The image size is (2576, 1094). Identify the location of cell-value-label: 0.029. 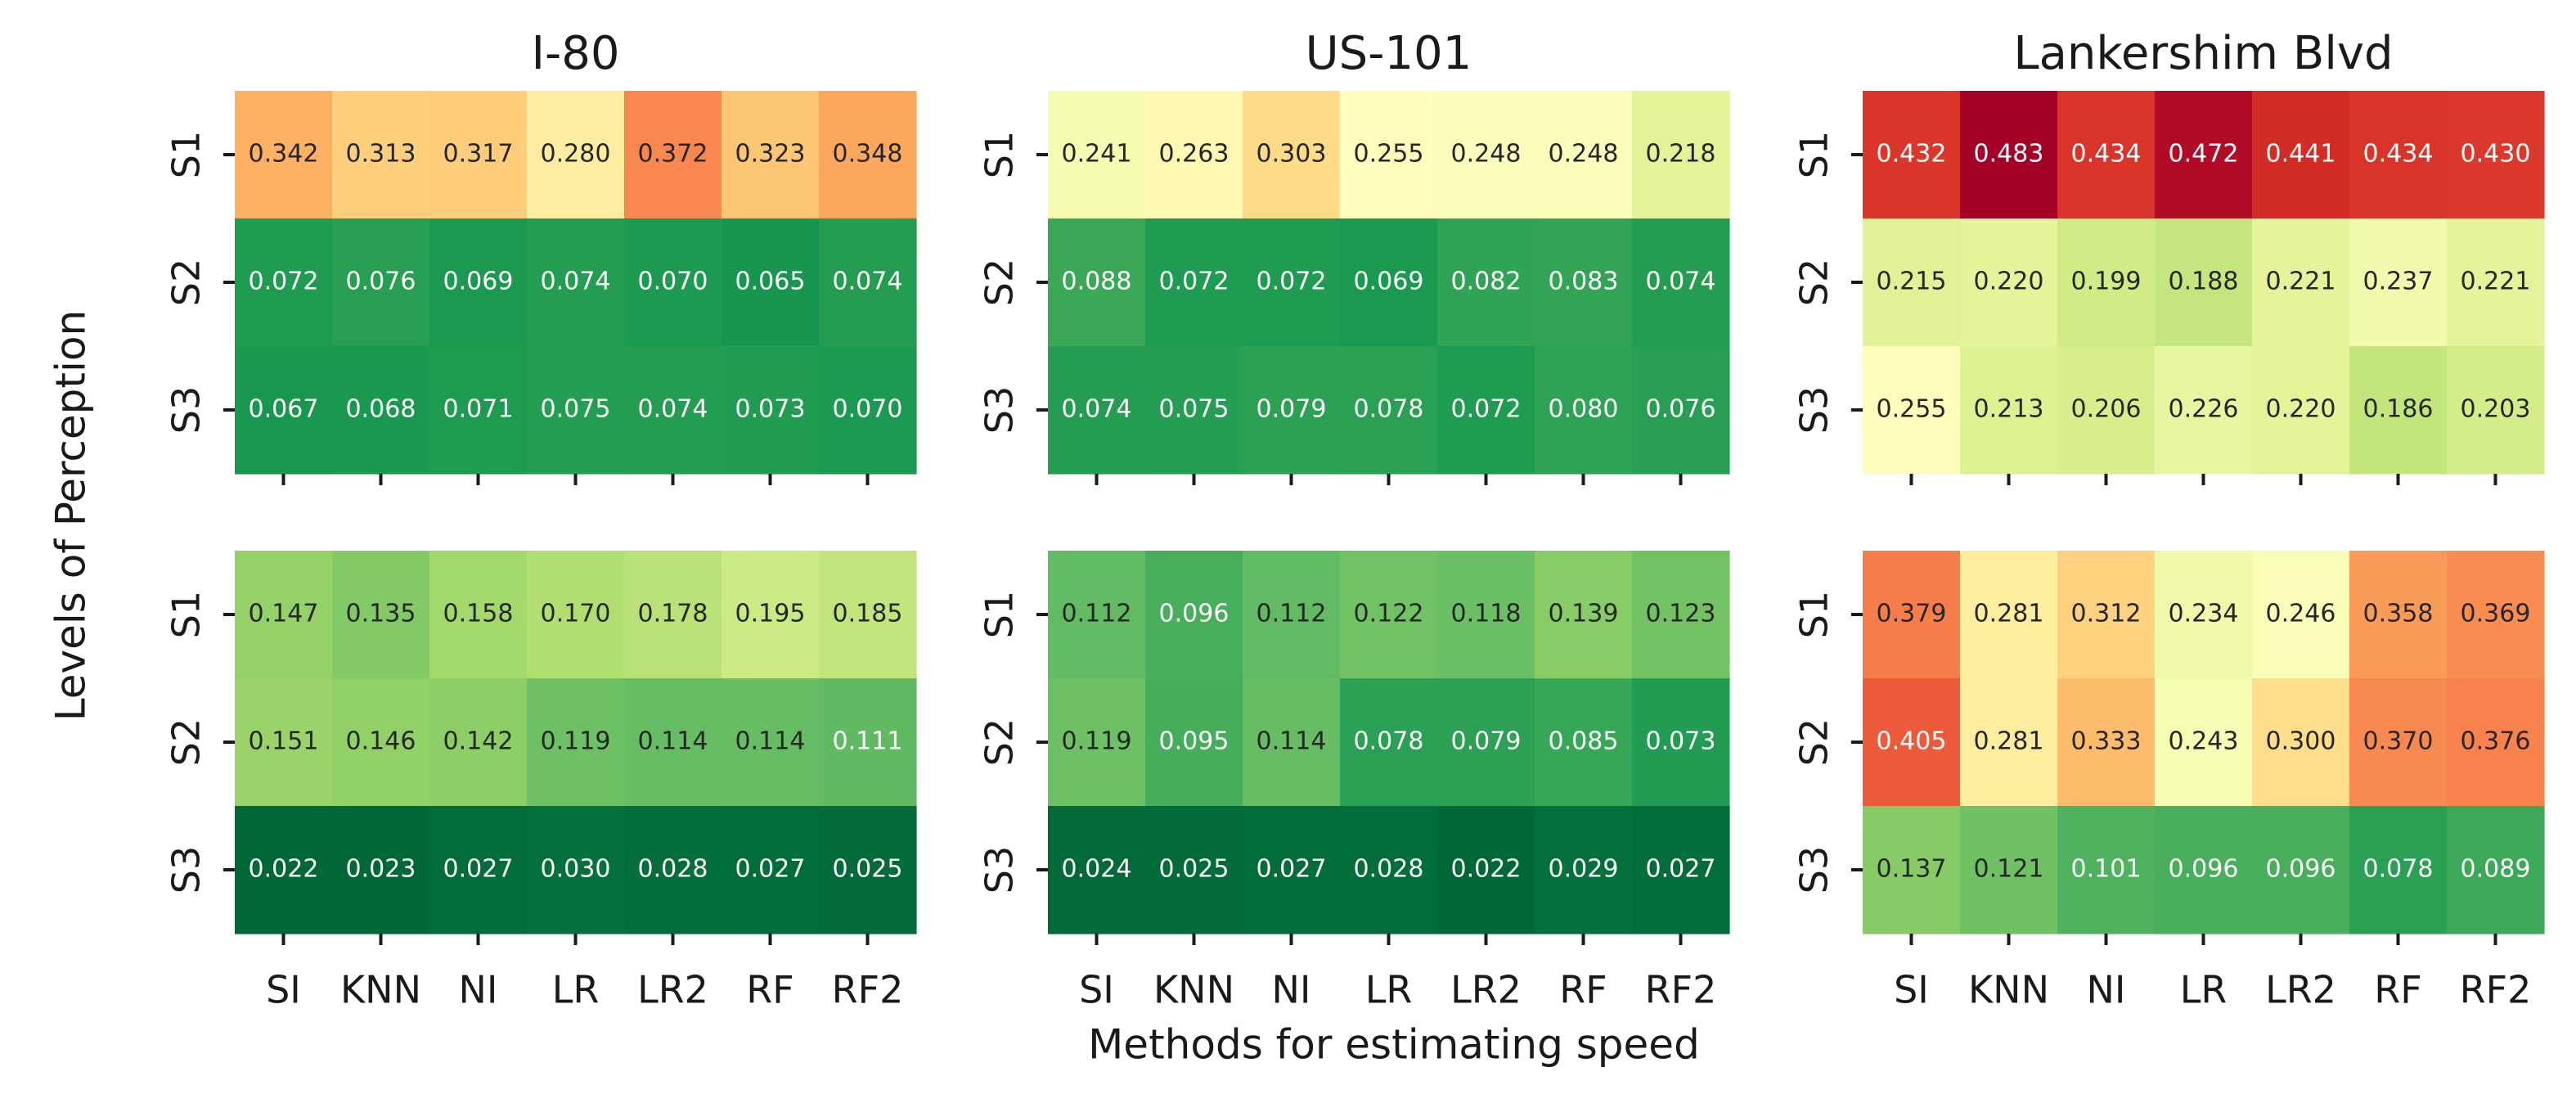
(1584, 869).